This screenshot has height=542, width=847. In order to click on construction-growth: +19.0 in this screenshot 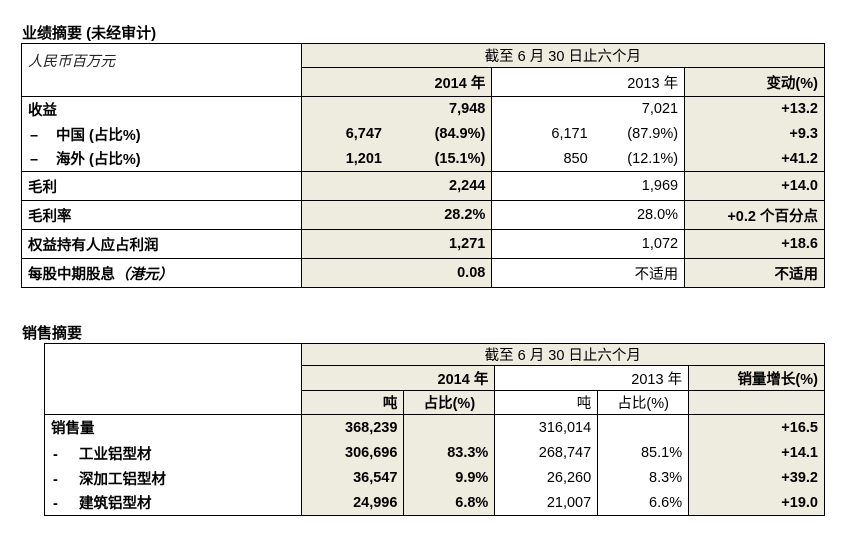, I will do `click(756, 503)`.